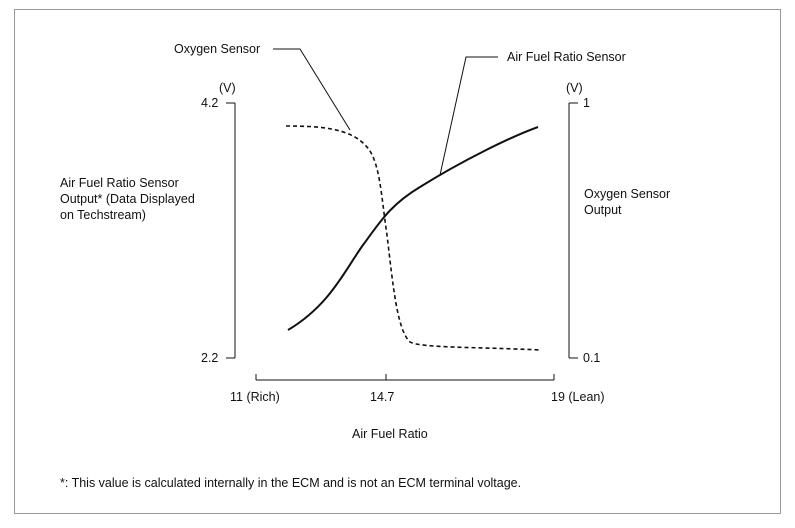 This screenshot has height=528, width=795. I want to click on right-axis-unit: (V), so click(574, 88).